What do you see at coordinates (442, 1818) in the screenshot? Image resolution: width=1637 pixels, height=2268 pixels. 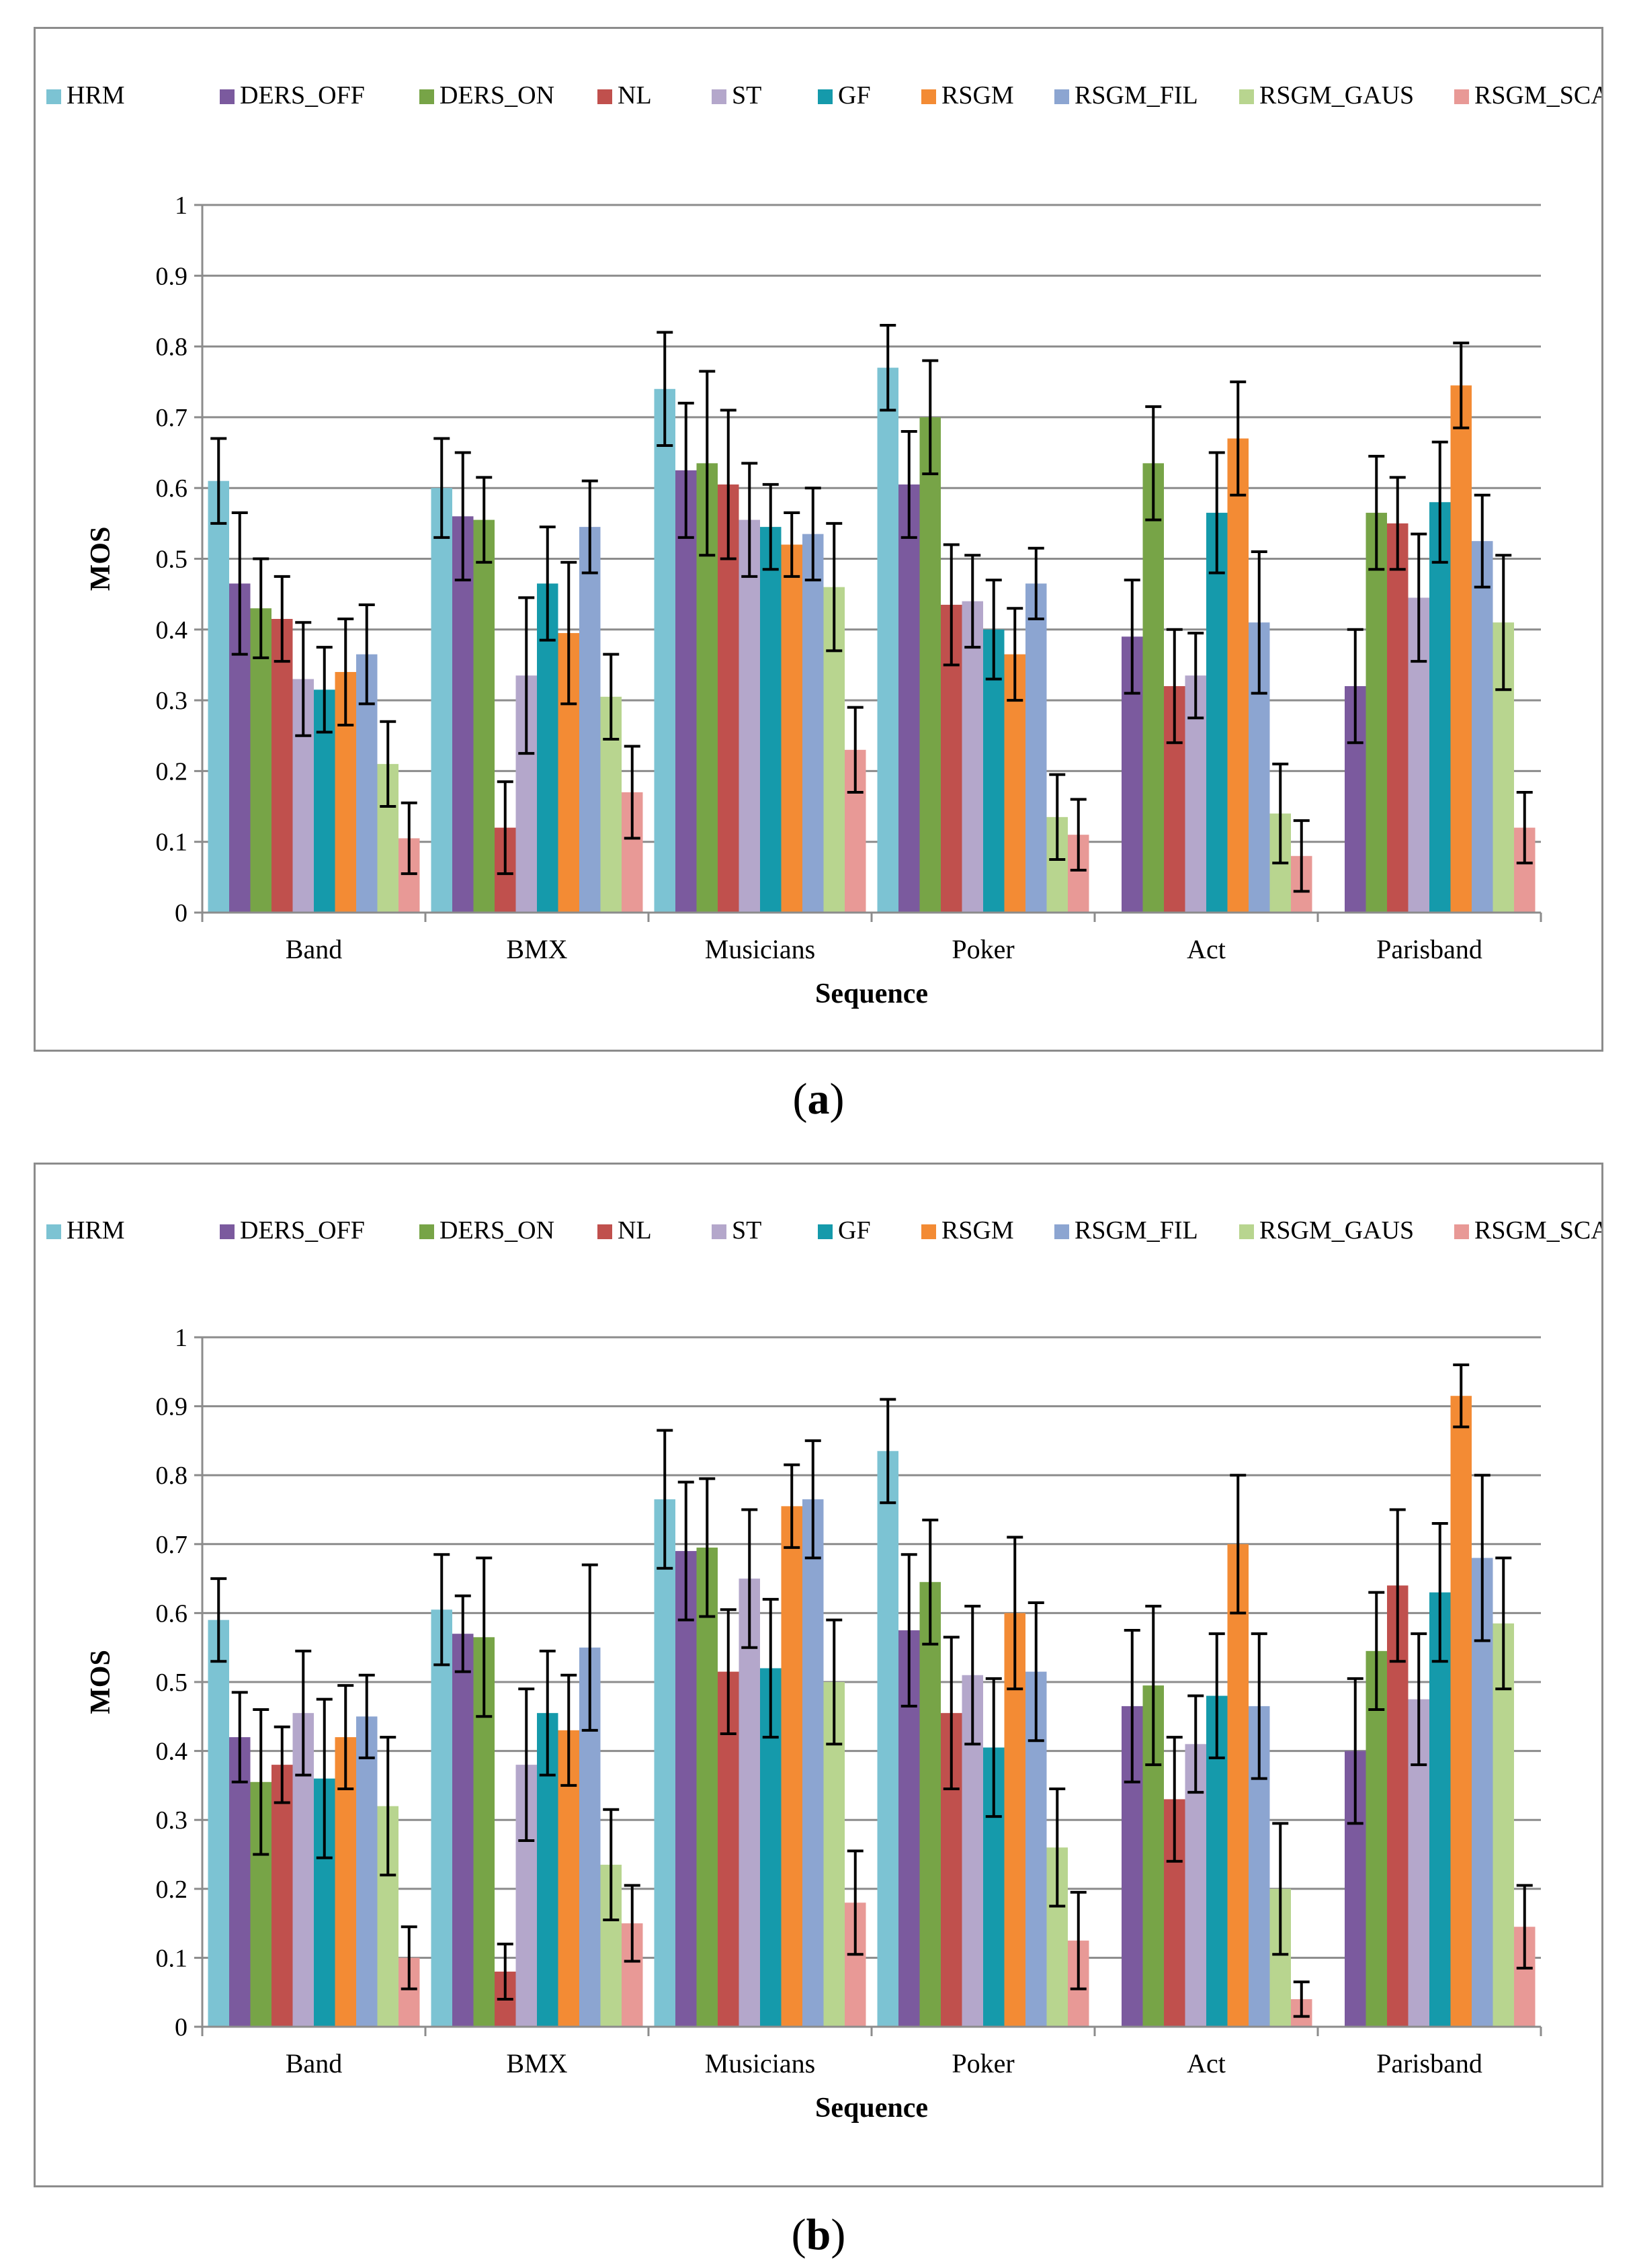 I see `bar-hrm-bmx` at bounding box center [442, 1818].